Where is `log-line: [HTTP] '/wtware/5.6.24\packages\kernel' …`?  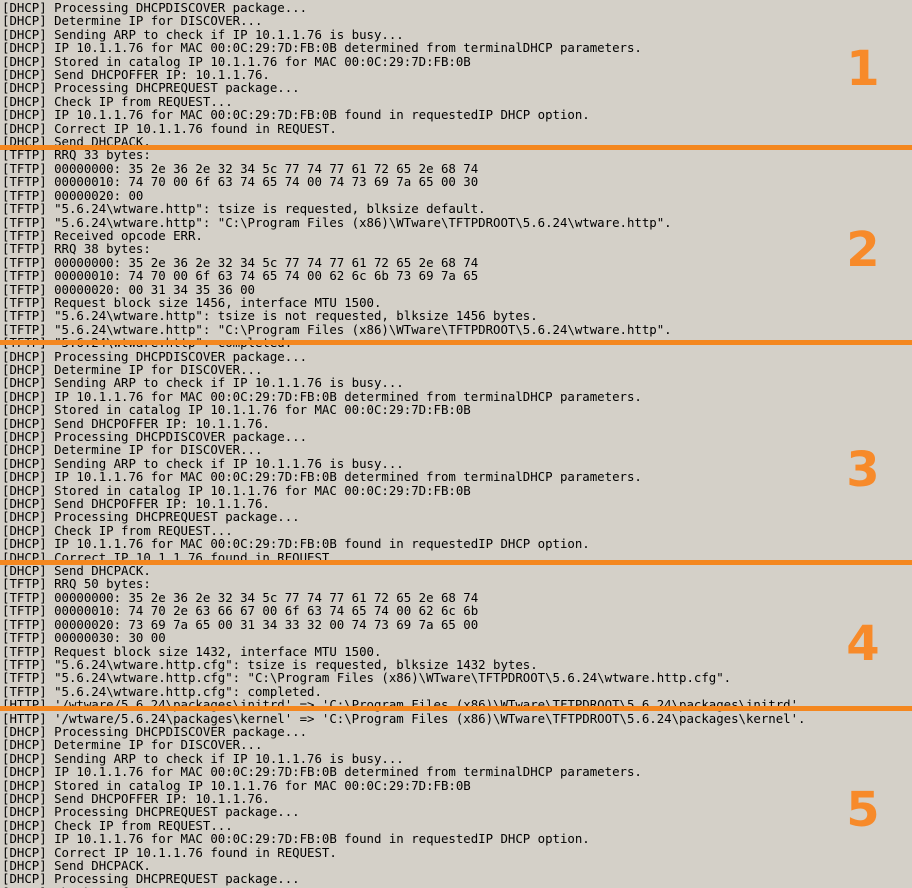
log-line: [HTTP] '/wtware/5.6.24\packages\kernel' … is located at coordinates (404, 718).